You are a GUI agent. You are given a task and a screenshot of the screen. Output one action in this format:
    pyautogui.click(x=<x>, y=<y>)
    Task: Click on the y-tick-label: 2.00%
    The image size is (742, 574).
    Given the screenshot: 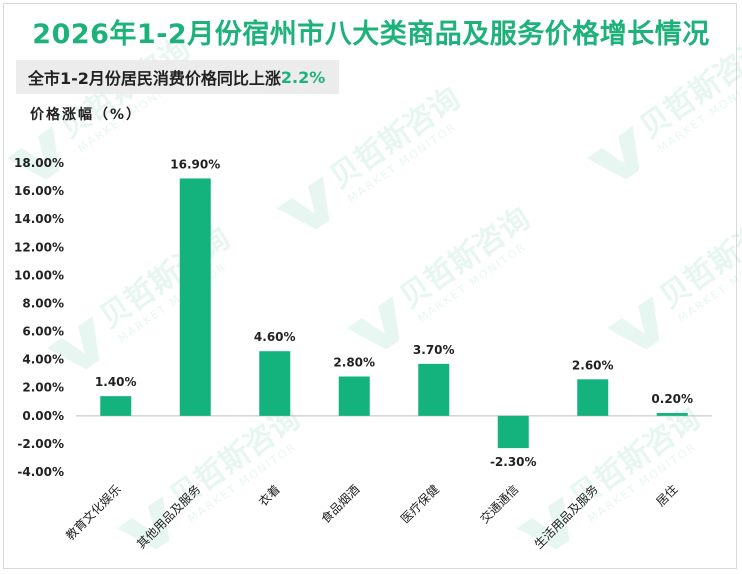 What is the action you would take?
    pyautogui.click(x=43, y=388)
    